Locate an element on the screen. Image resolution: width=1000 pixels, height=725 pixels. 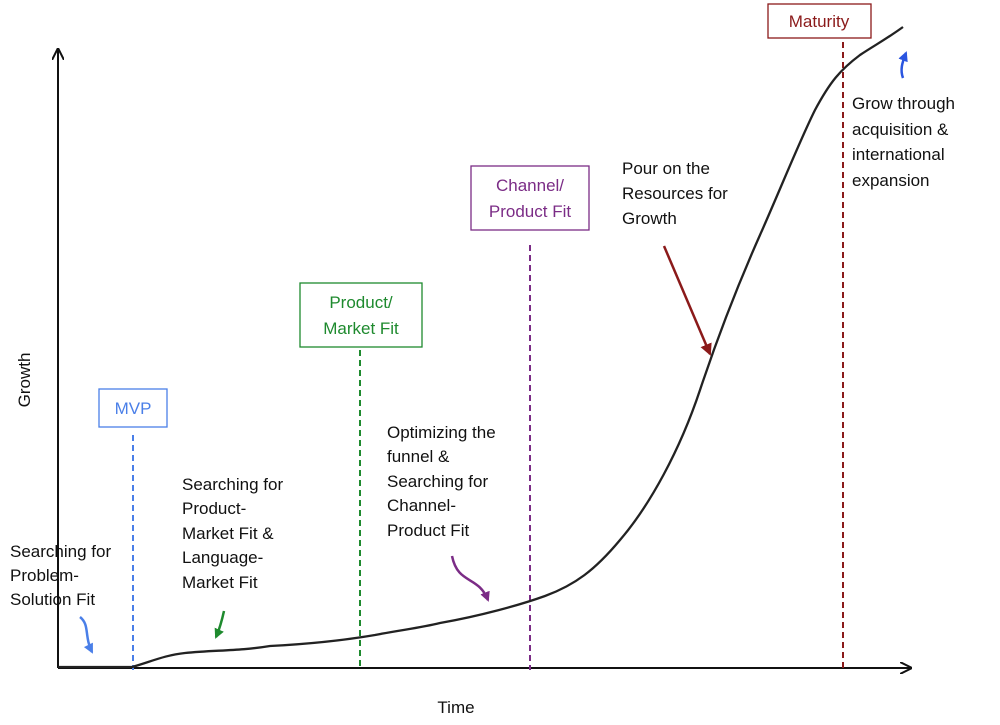
annotation-acquisition-line3: international is located at coordinates (898, 154).